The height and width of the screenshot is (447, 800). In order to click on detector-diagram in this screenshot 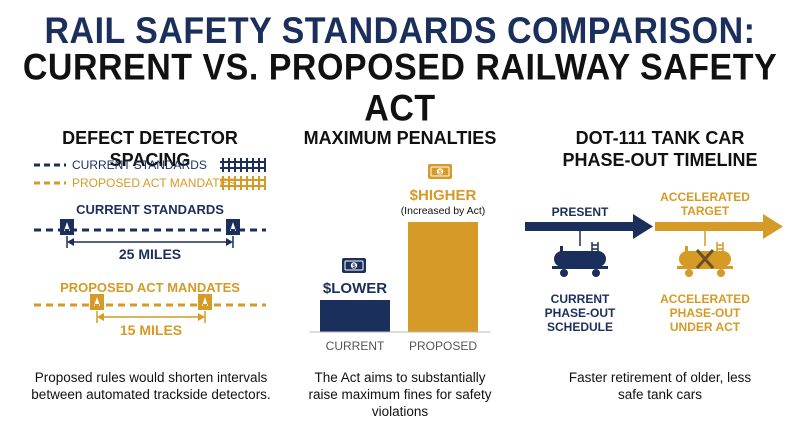, I will do `click(150, 240)`.